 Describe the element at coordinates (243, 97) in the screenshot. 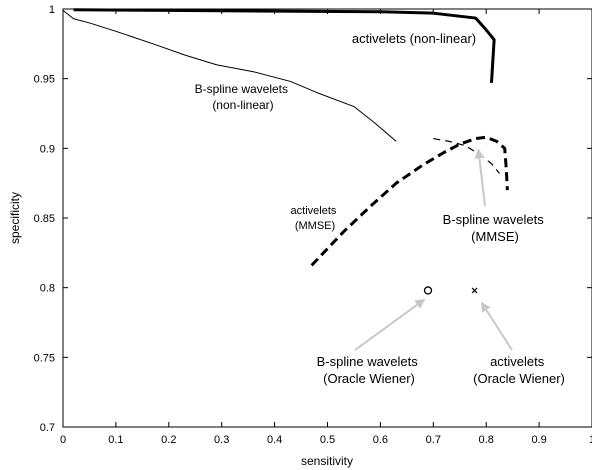

I see `annotation-bspline-nonlinear: B-spline wavelets (non-linear)` at that location.